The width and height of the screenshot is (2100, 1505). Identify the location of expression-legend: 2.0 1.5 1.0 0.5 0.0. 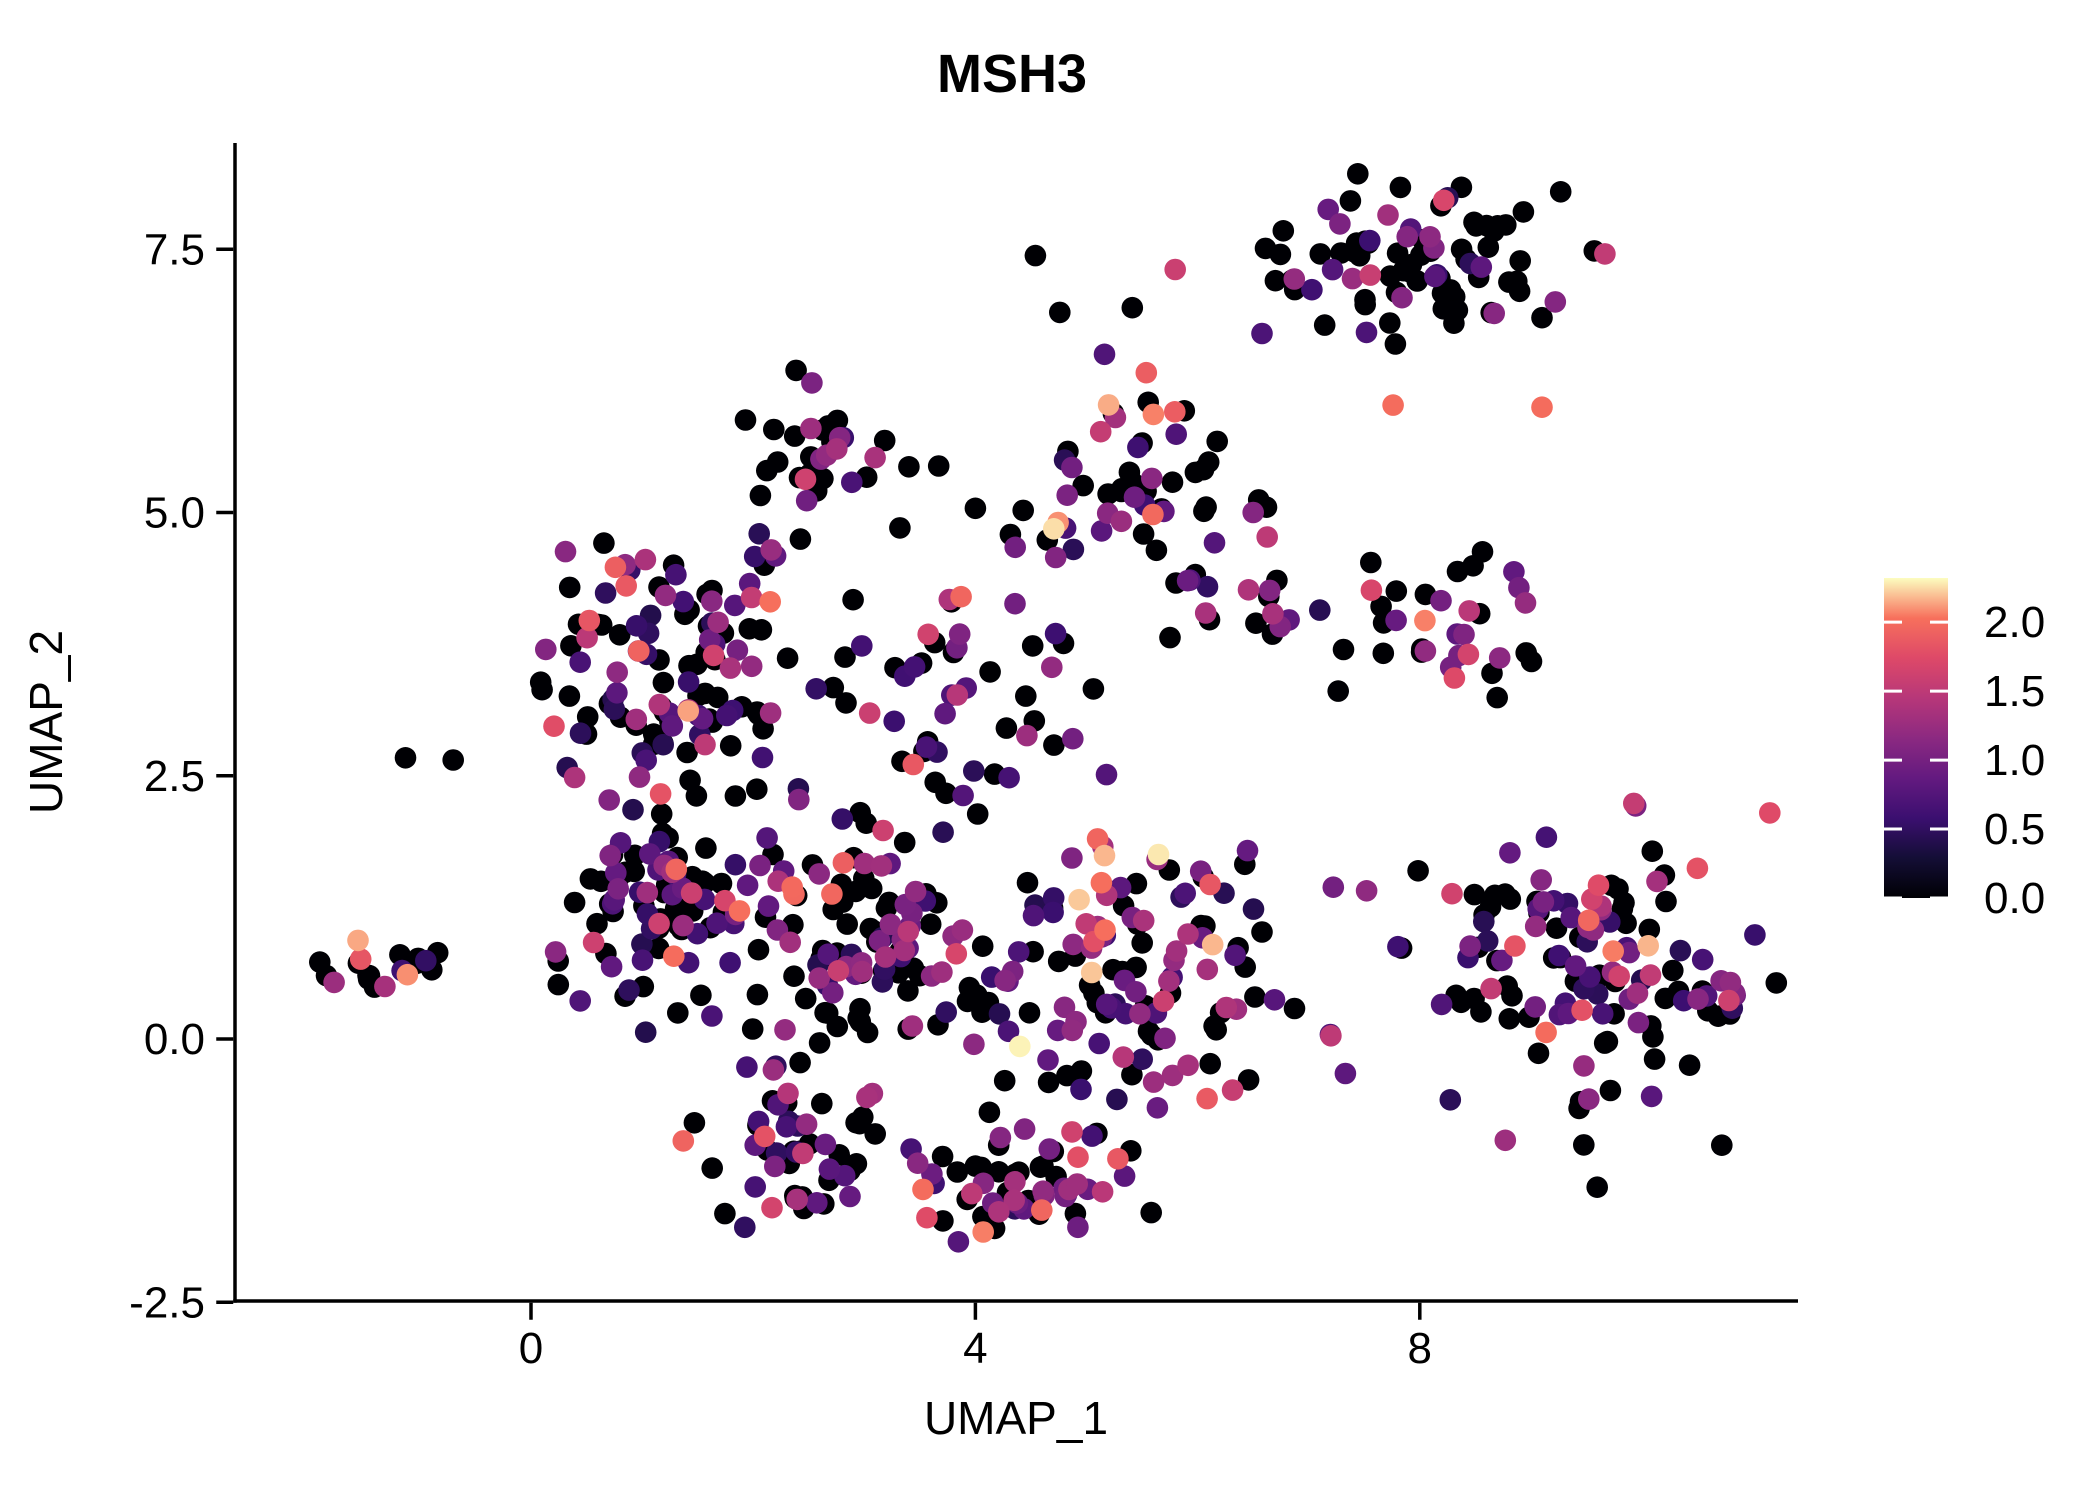
(1964, 750).